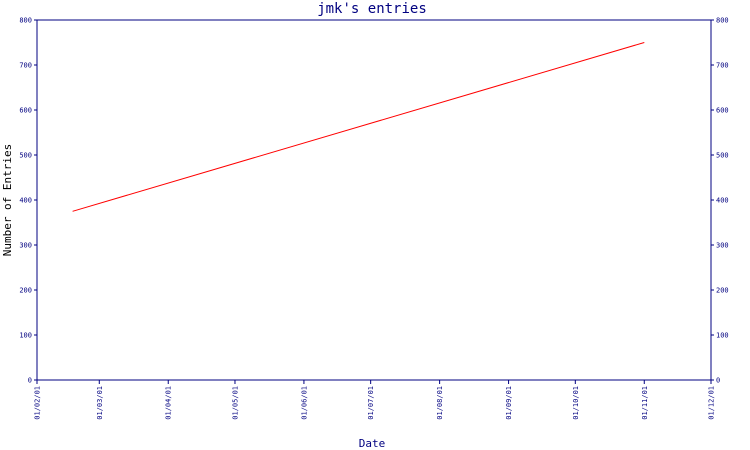  Describe the element at coordinates (304, 403) in the screenshot. I see `x-tick-label: 01/06/01` at that location.